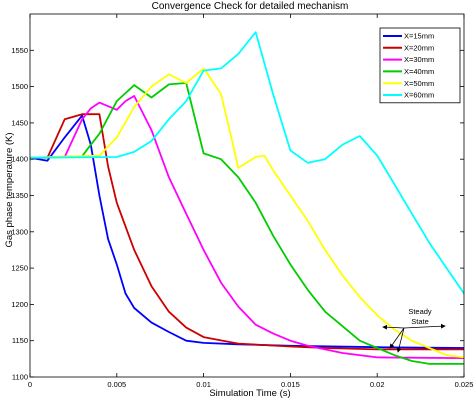 The height and width of the screenshot is (401, 474). I want to click on legend-label: X=50mm, so click(419, 83).